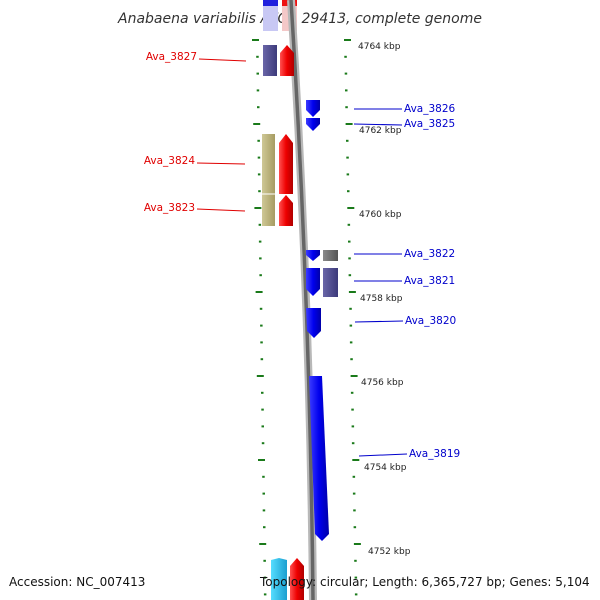 The image size is (600, 600). What do you see at coordinates (270, 60) in the screenshot?
I see `feature-block-purple` at bounding box center [270, 60].